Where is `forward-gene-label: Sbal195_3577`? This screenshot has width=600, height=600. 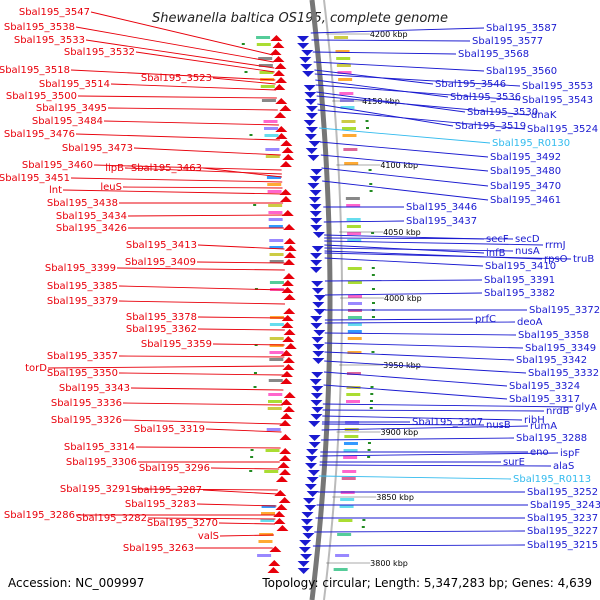 forward-gene-label: Sbal195_3577 is located at coordinates (507, 41).